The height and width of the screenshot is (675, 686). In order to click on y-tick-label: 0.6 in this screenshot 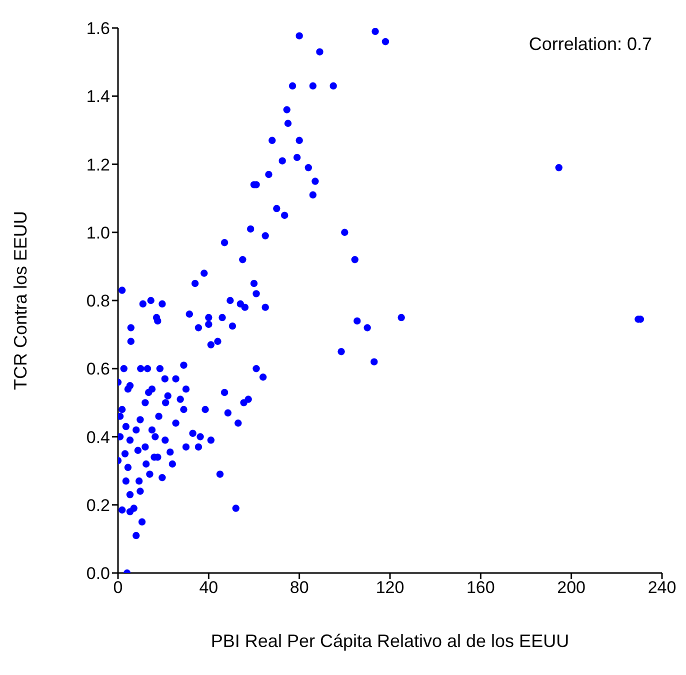, I will do `click(98, 369)`.